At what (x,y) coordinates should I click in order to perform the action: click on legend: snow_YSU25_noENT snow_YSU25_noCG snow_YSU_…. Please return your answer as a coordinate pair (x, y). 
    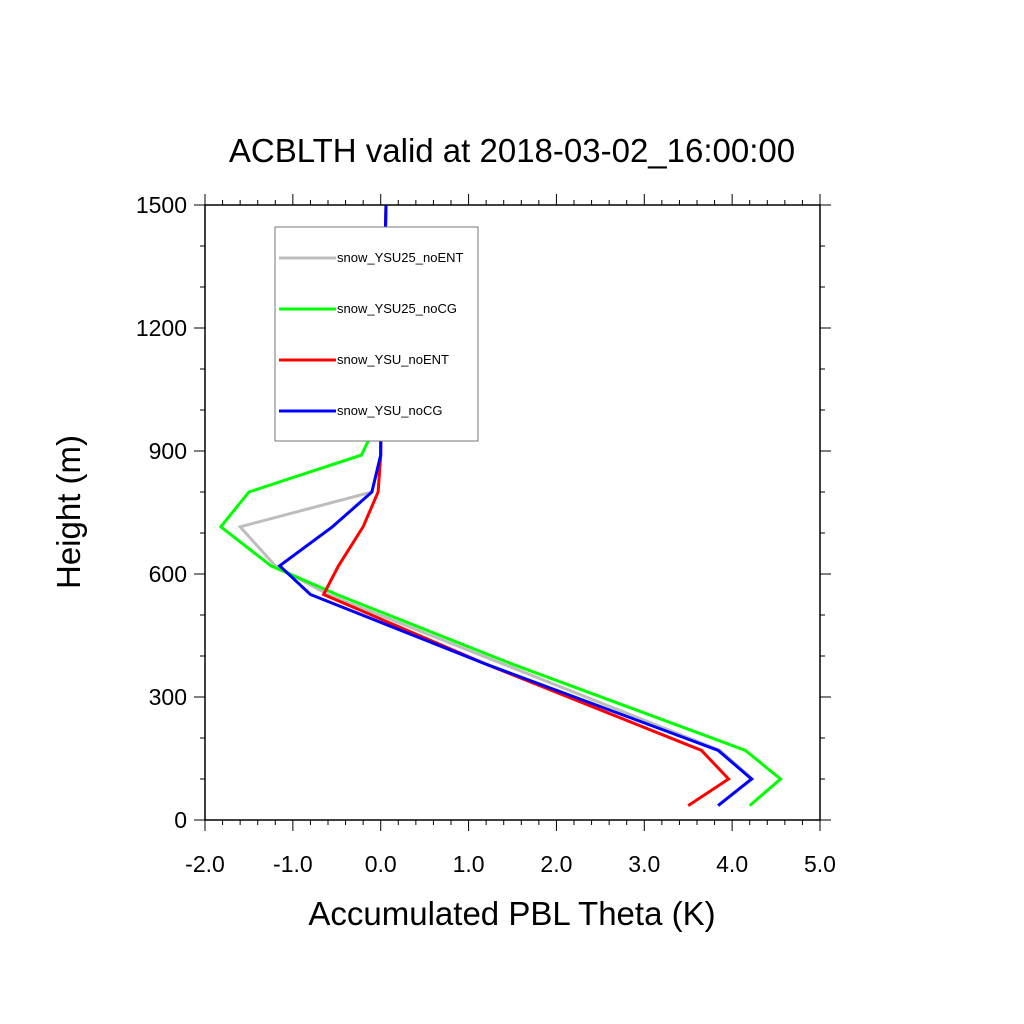
    Looking at the image, I should click on (376, 334).